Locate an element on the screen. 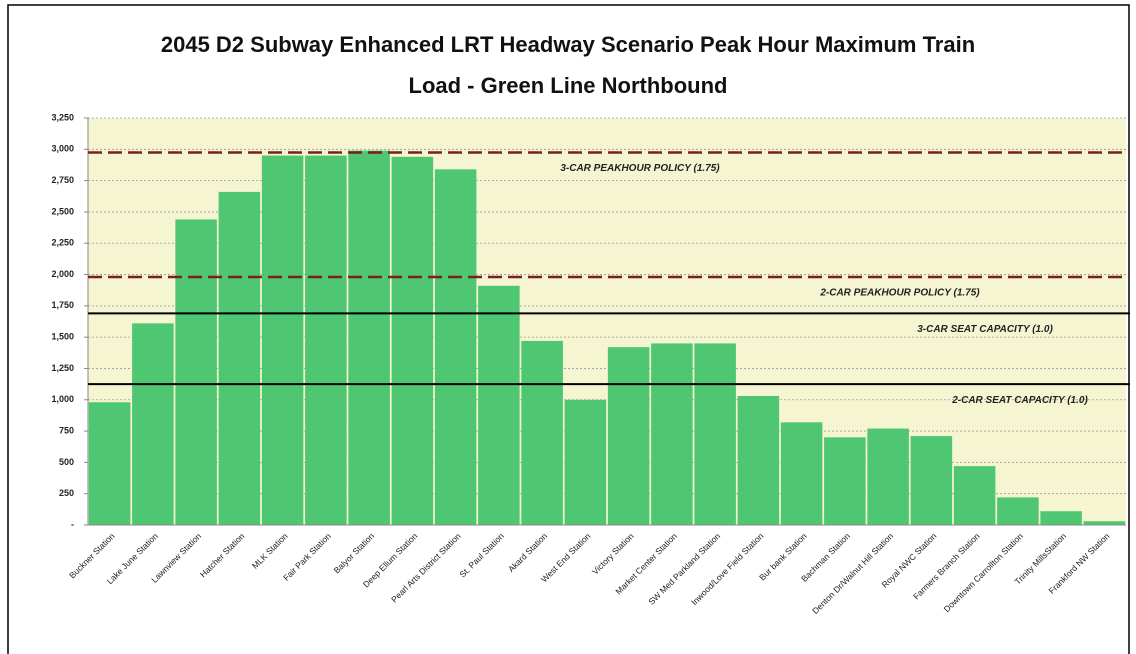 The image size is (1136, 654). y-tick-label: 250 is located at coordinates (66, 493).